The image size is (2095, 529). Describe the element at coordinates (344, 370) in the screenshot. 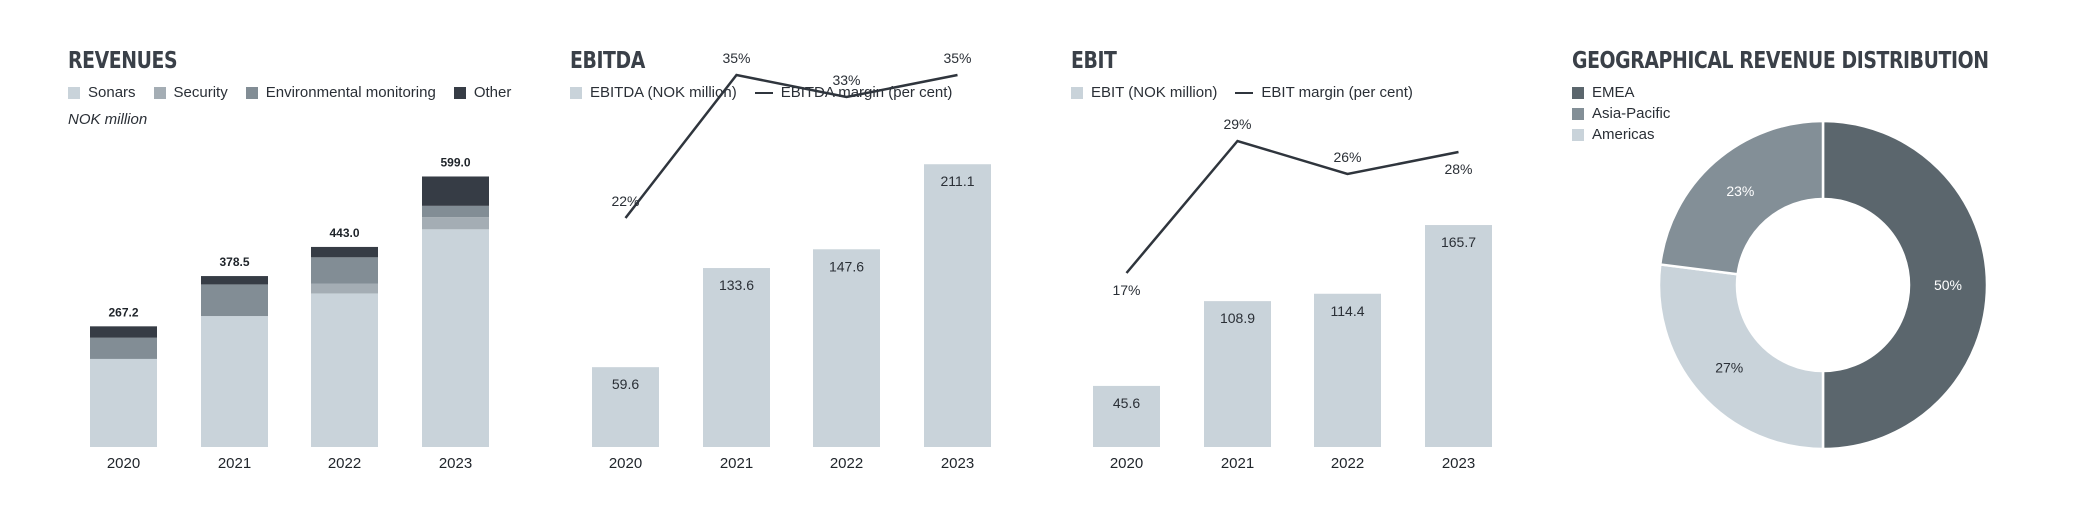

I see `bar-sonars-2022` at that location.